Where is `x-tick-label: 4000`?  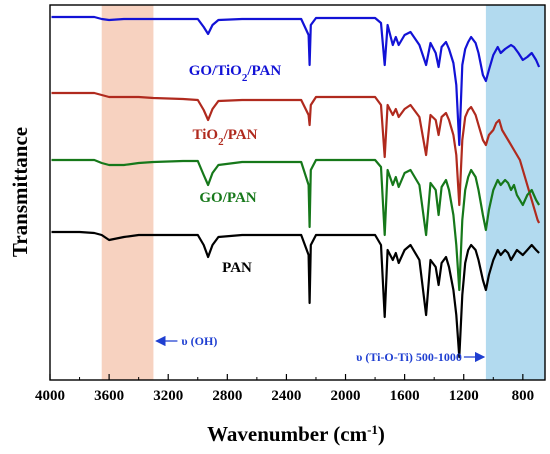 x-tick-label: 4000 is located at coordinates (50, 396).